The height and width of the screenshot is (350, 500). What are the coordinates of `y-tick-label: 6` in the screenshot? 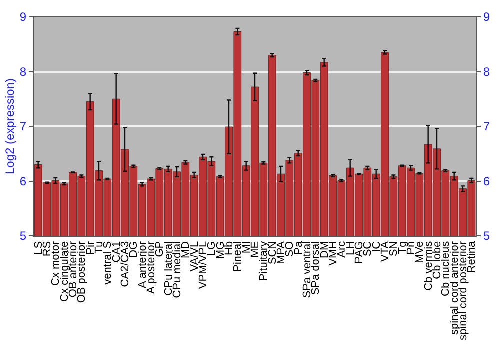 It's located at (23, 181).